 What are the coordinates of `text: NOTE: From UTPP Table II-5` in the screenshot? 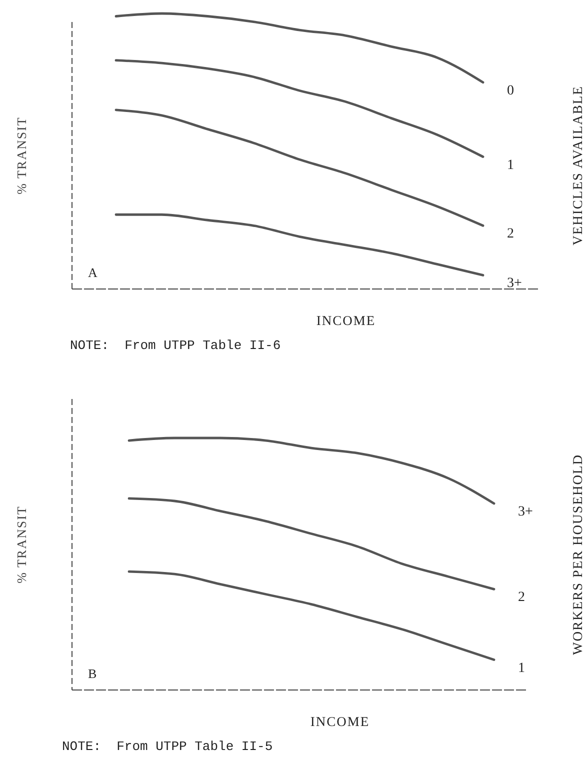 It's located at (167, 746).